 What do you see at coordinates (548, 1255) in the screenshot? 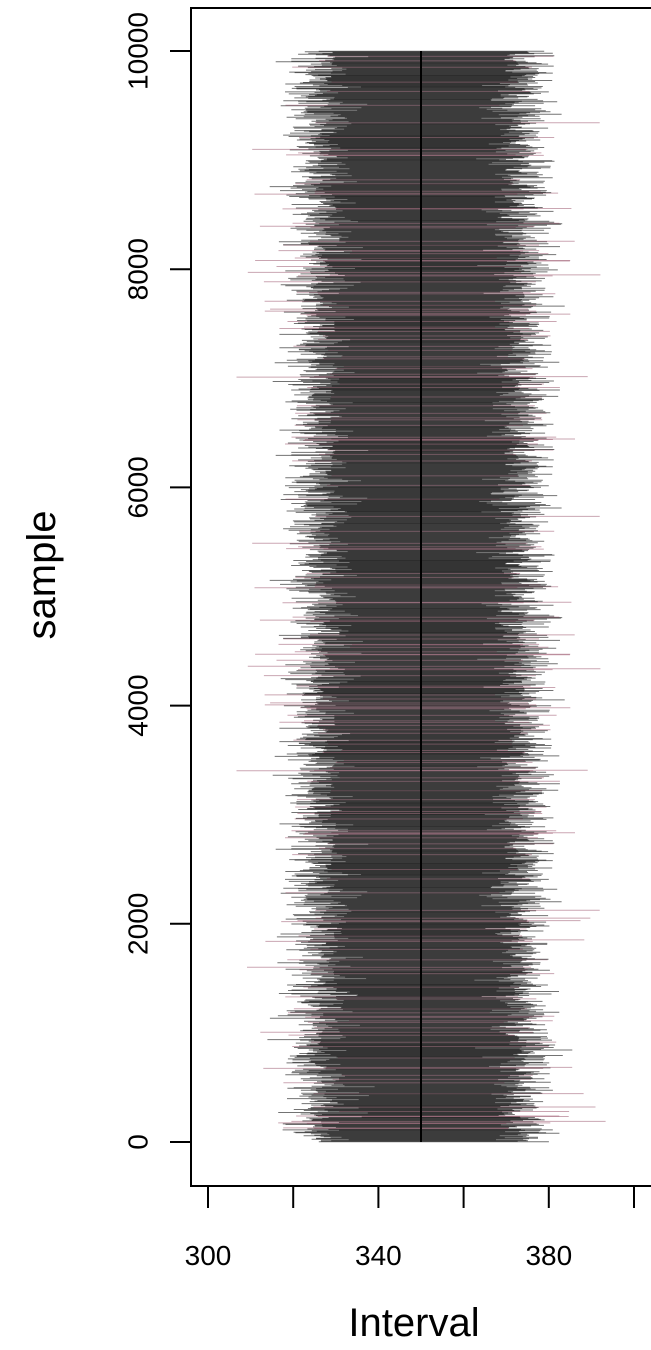
I see `x-tick-label: 380` at bounding box center [548, 1255].